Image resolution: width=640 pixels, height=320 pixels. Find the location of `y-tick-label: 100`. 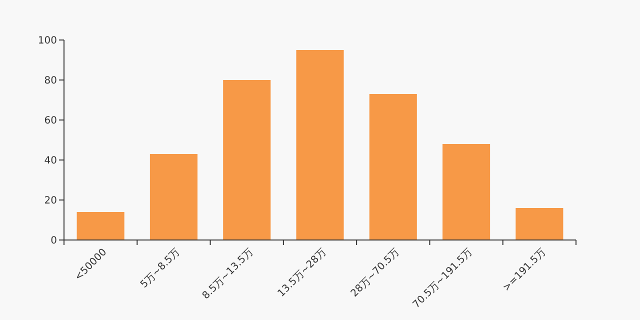

y-tick-label: 100 is located at coordinates (47, 41).